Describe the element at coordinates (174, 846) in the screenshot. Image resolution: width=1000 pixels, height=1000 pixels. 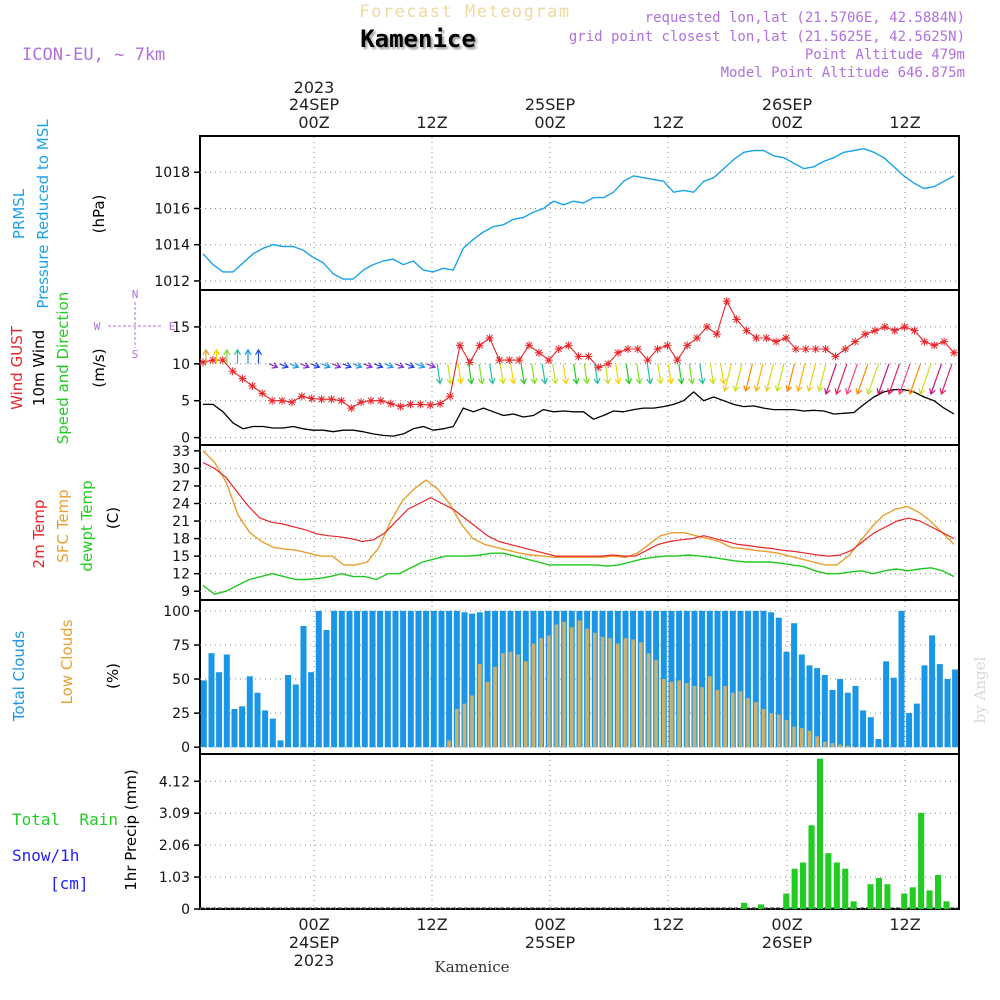
I see `precip-tick-label-2: 2.06` at that location.